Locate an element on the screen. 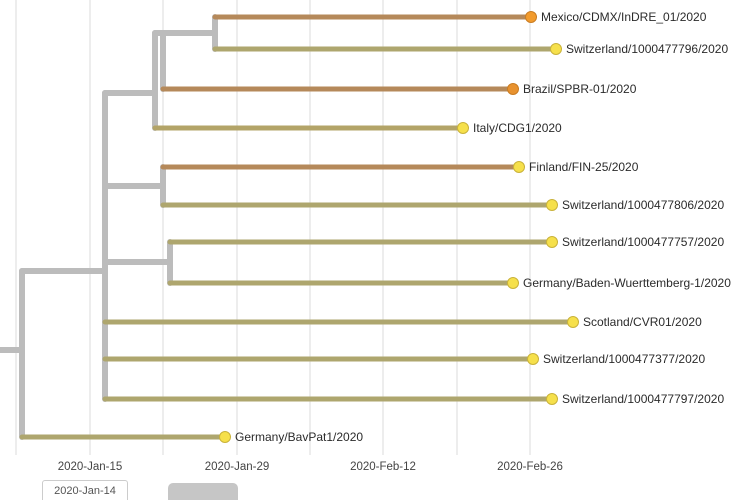 The height and width of the screenshot is (500, 750). date-slider-handle is located at coordinates (203, 491).